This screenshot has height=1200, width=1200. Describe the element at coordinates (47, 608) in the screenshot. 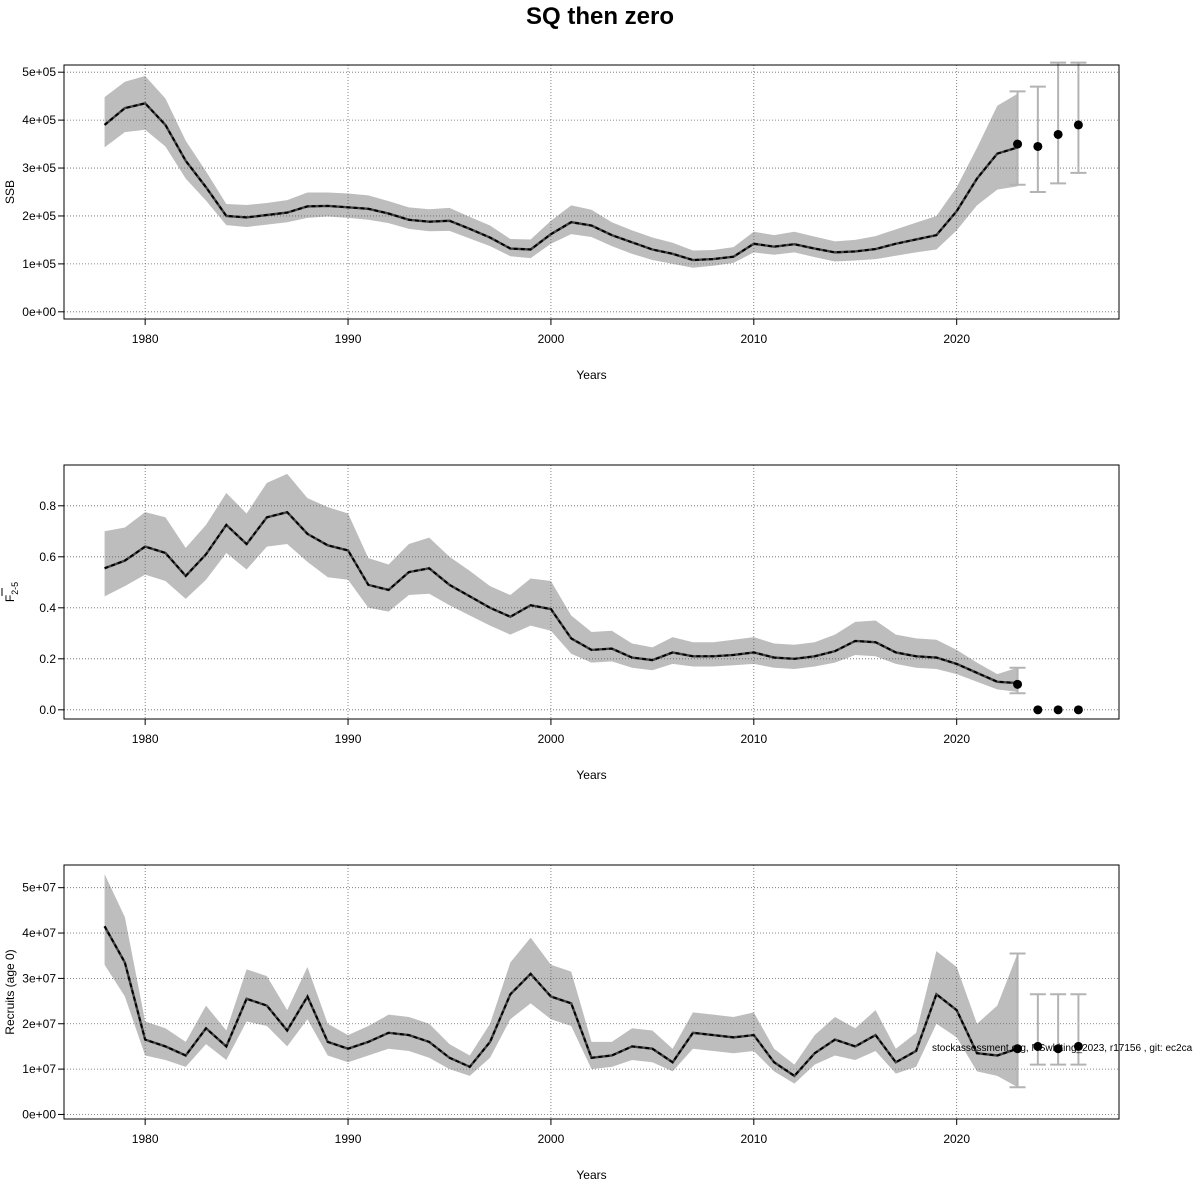

I see `y-tick-label: 0.4` at that location.